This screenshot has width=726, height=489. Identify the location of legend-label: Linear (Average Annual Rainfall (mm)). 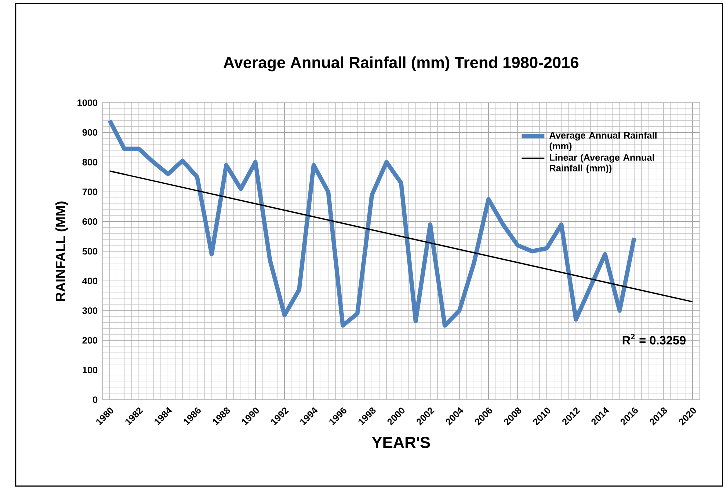
(602, 164).